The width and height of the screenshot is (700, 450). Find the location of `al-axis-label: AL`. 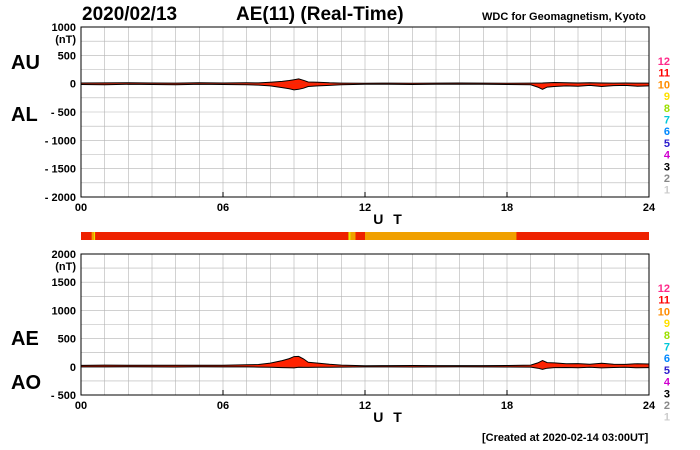

al-axis-label: AL is located at coordinates (24, 115).